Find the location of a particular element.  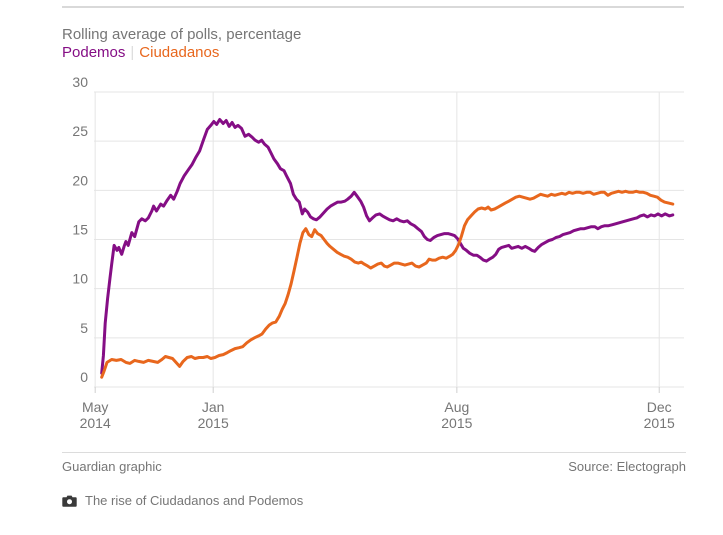

y-axis-label: 30 is located at coordinates (80, 82).